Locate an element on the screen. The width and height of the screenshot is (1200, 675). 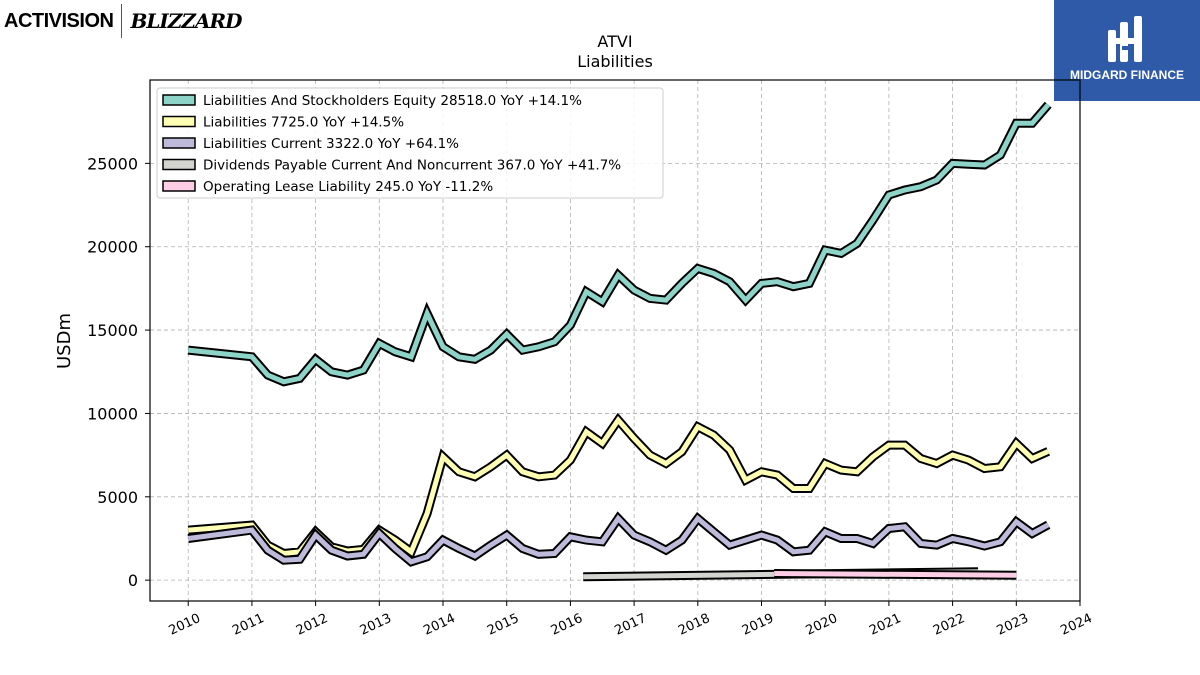
y-axis-label: USDm is located at coordinates (64, 341).